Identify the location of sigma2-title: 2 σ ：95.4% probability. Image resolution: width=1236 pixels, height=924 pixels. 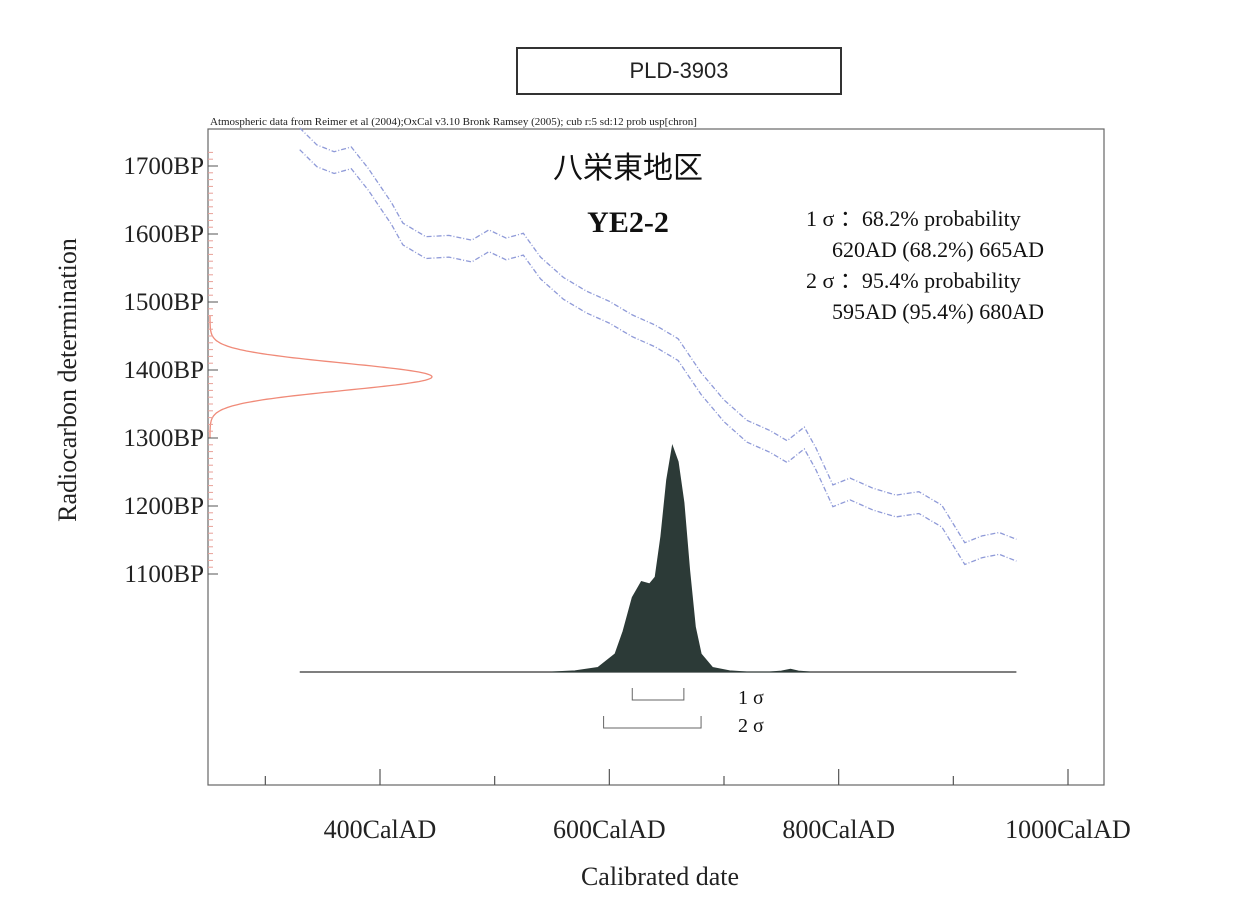
(913, 280).